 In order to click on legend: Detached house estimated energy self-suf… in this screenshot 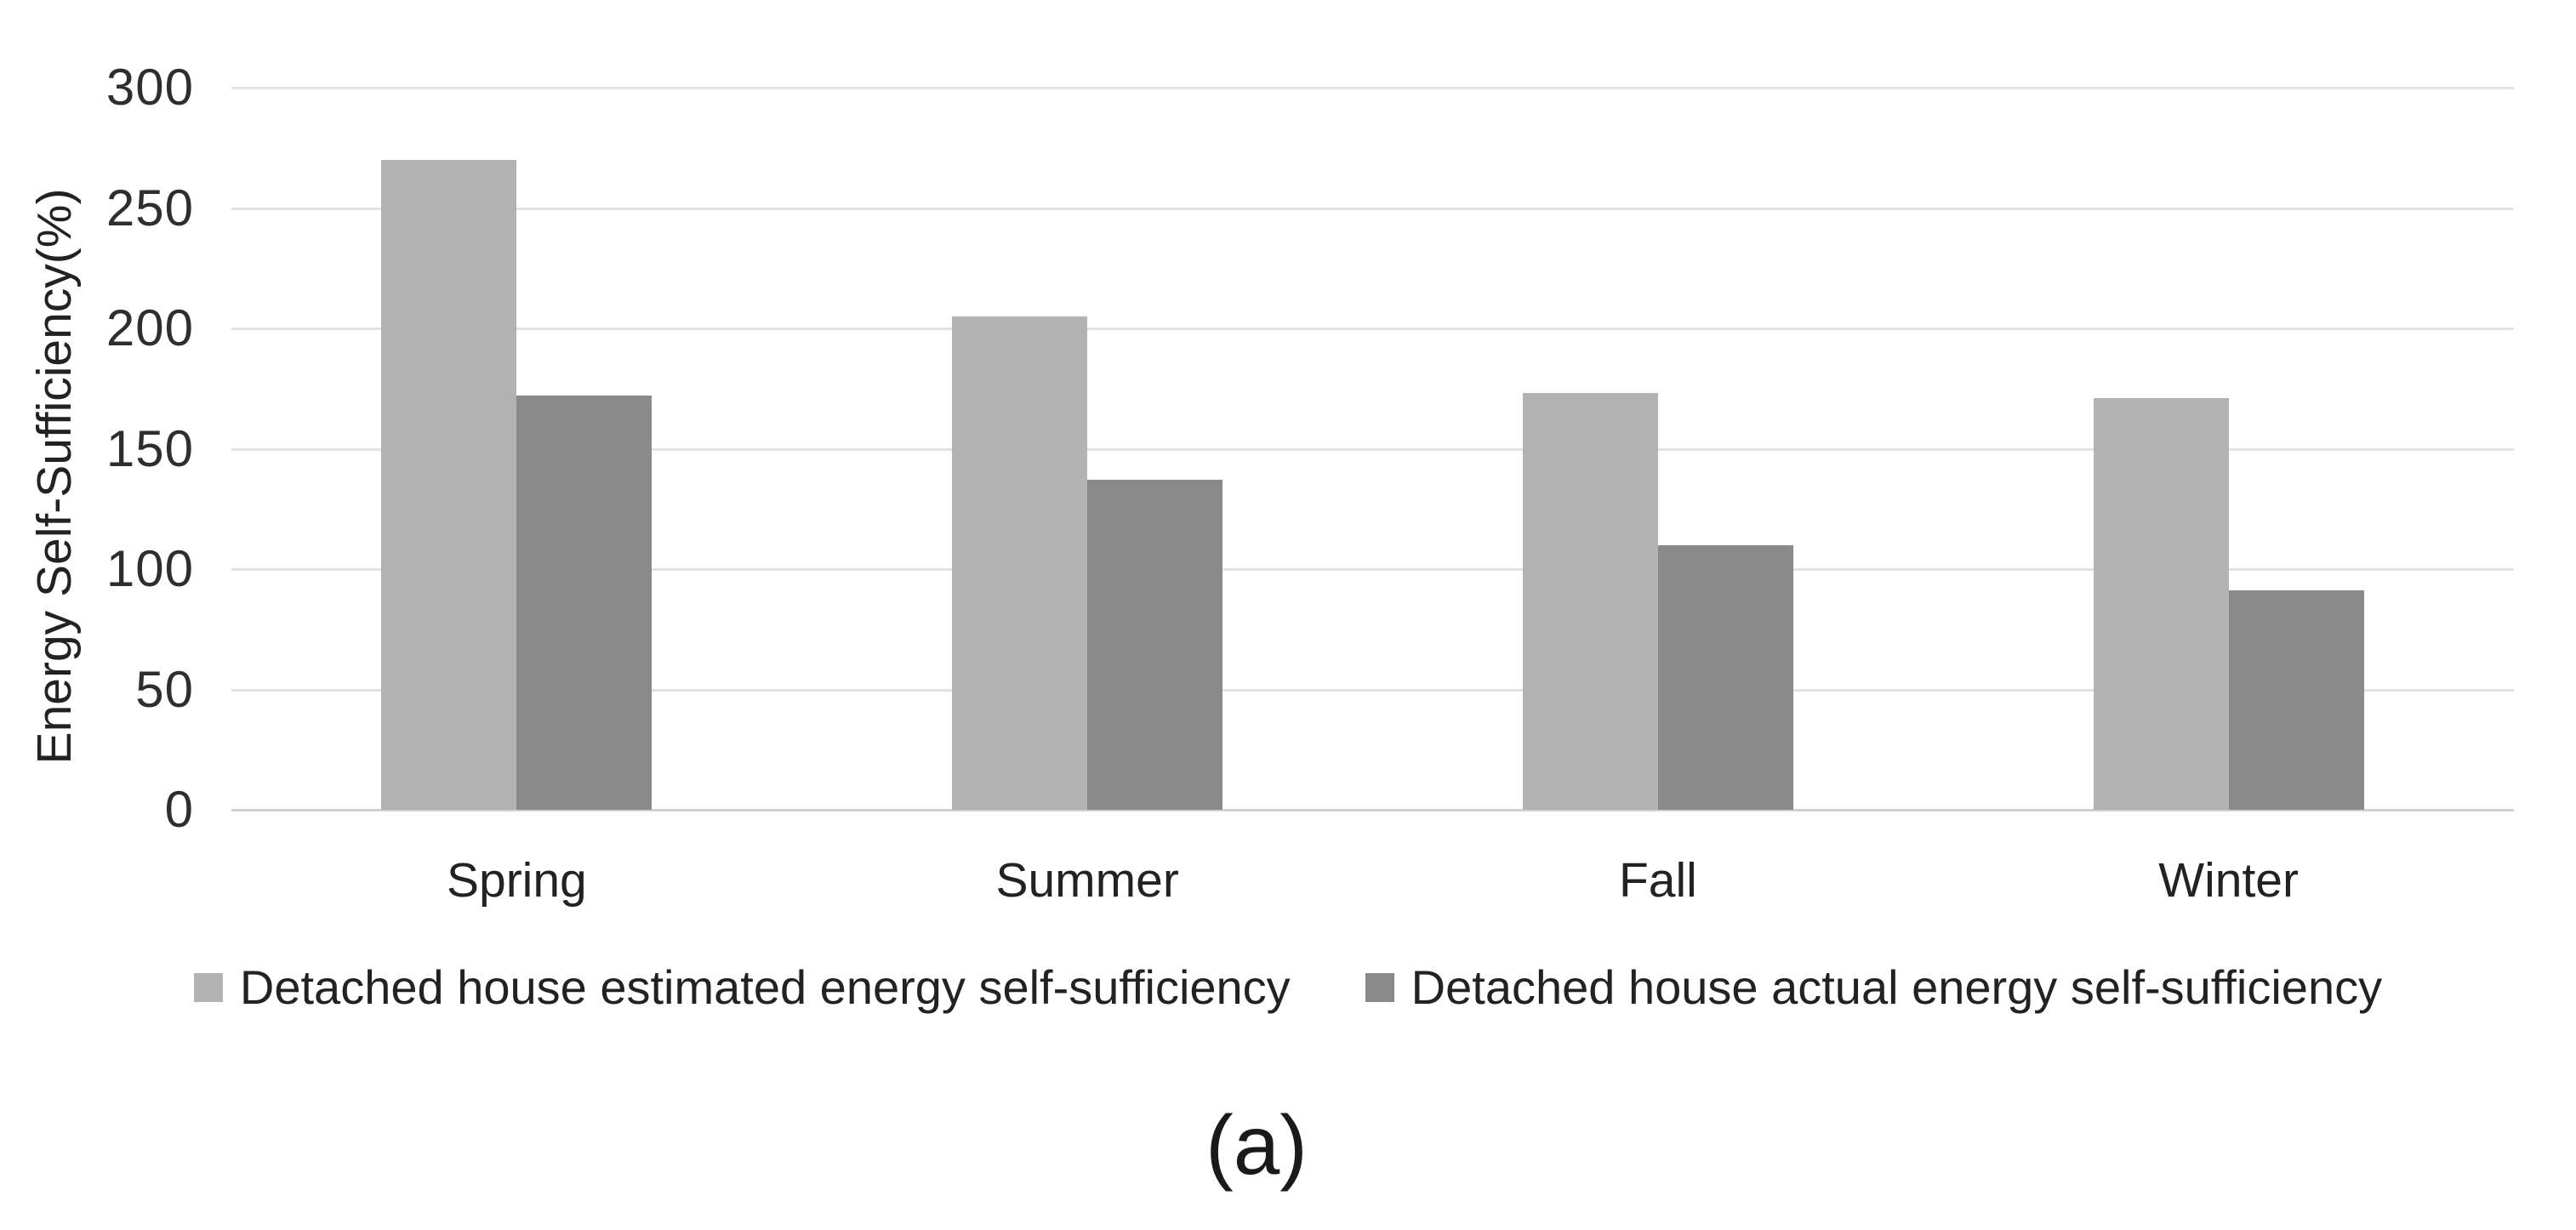, I will do `click(1288, 987)`.